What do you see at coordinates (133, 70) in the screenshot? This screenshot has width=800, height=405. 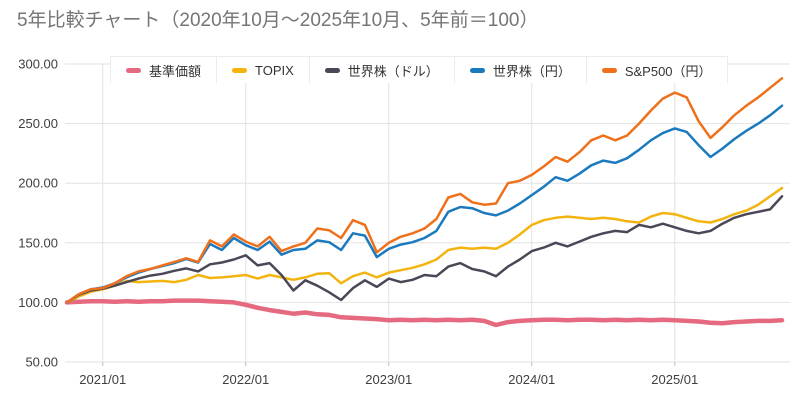 I see `legend-swatch-kijun-kagaku` at bounding box center [133, 70].